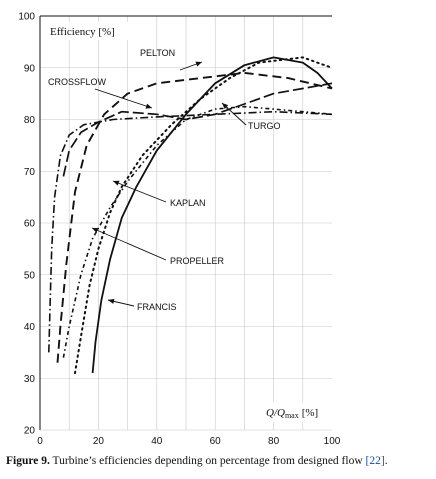  I want to click on x-tick-label: 40, so click(157, 441).